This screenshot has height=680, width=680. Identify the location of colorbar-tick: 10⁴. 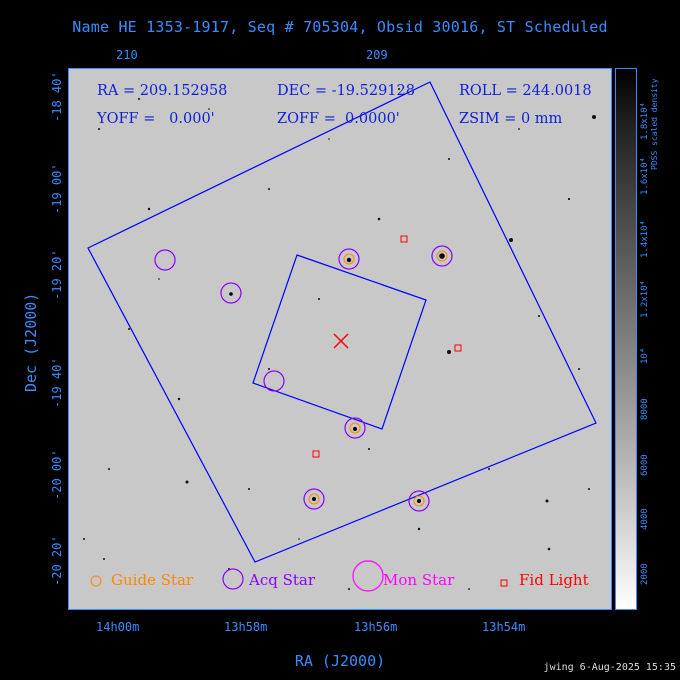
(645, 355).